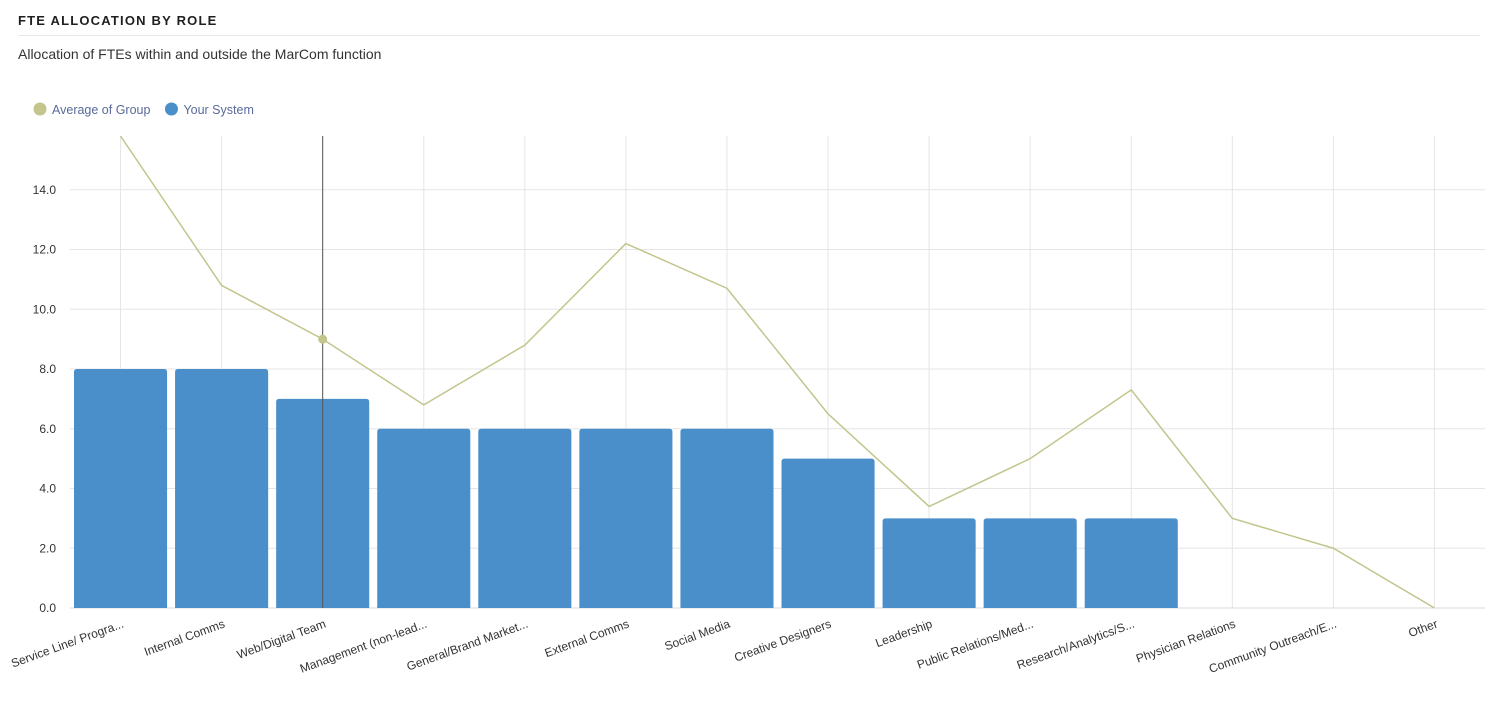 The width and height of the screenshot is (1500, 705). I want to click on chart-legend: Average of Group Your System, so click(143, 109).